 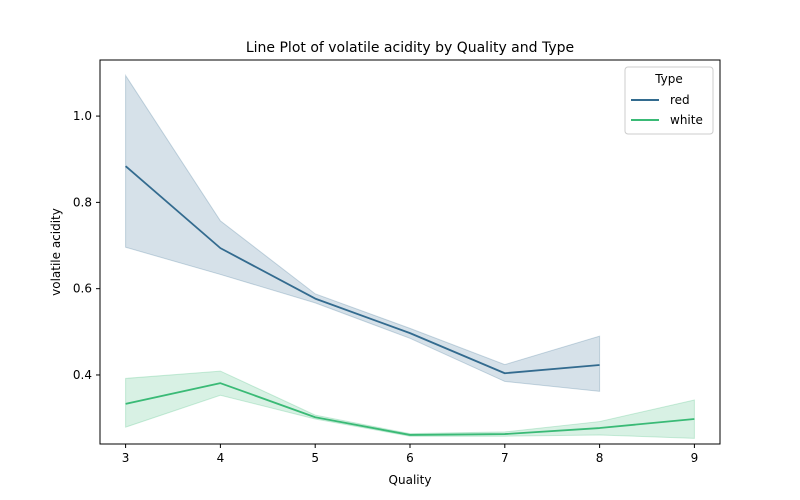 I want to click on legend-title: Type, so click(x=668, y=79).